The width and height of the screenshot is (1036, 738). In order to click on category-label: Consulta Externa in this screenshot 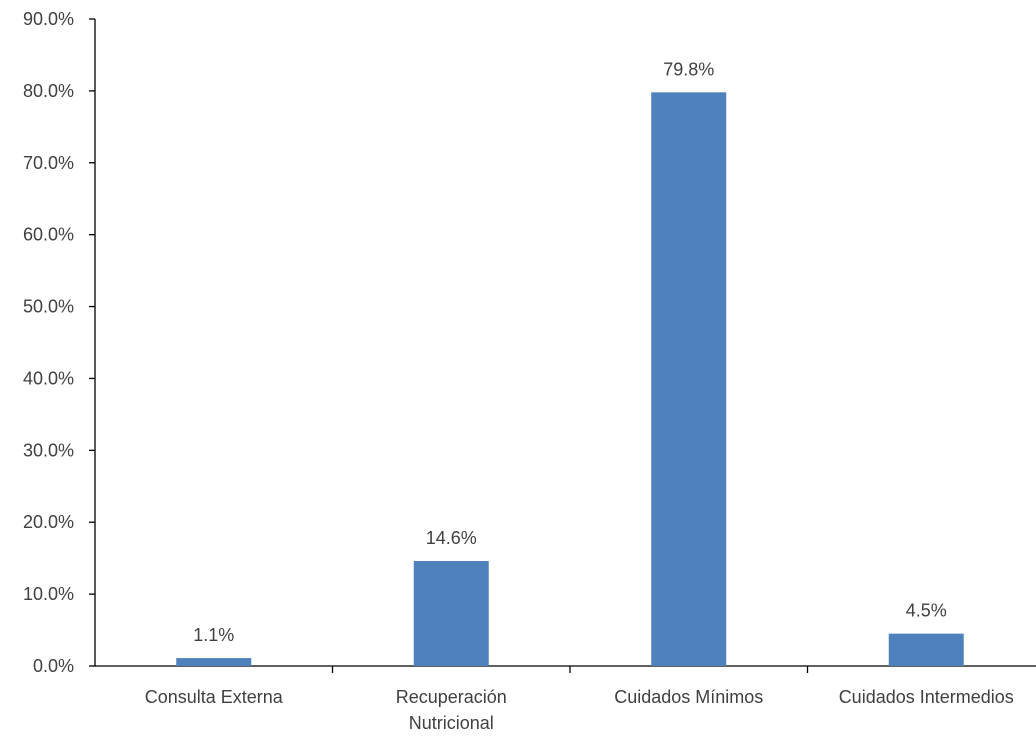, I will do `click(214, 697)`.